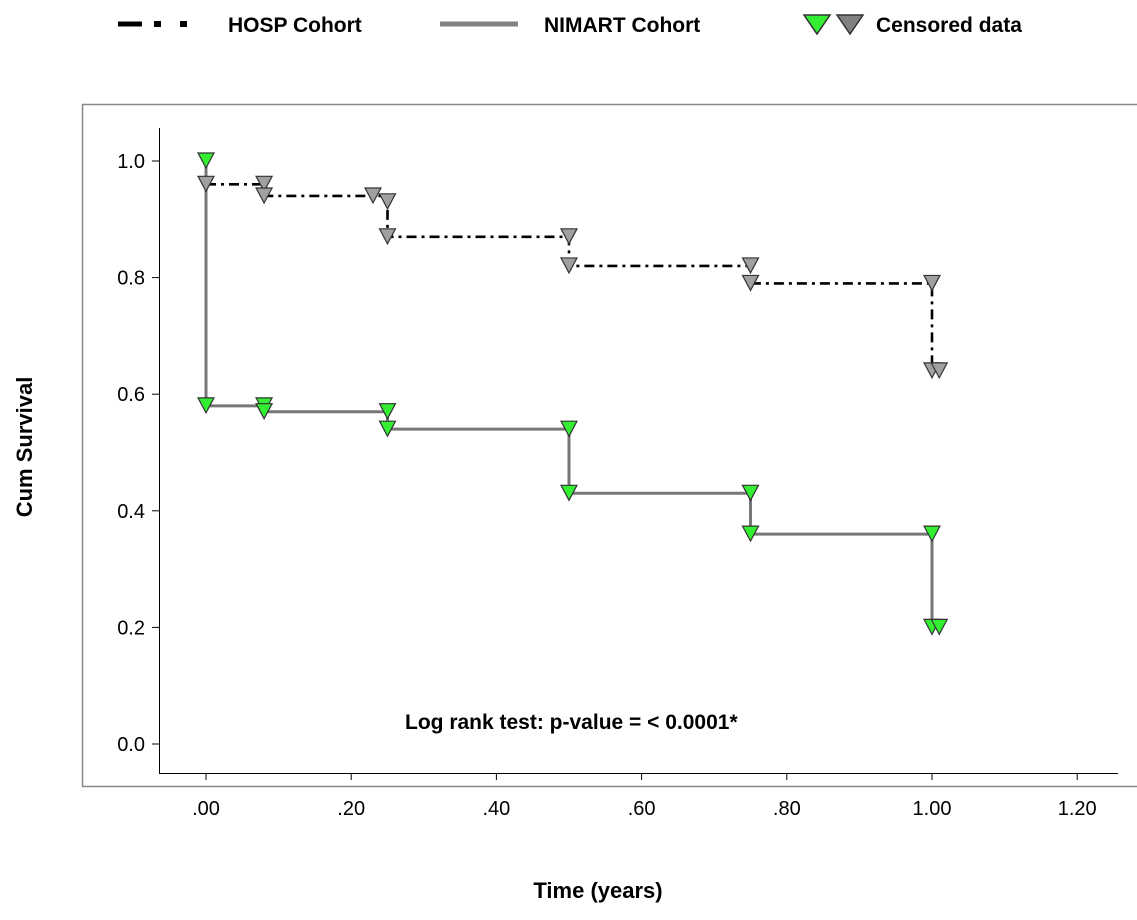 The image size is (1137, 920). I want to click on x-tick-label: .60, so click(642, 809).